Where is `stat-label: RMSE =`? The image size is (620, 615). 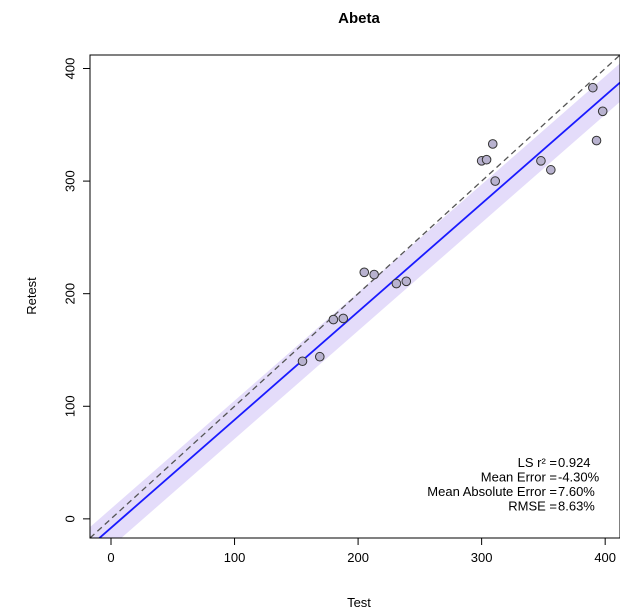 stat-label: RMSE = is located at coordinates (532, 506).